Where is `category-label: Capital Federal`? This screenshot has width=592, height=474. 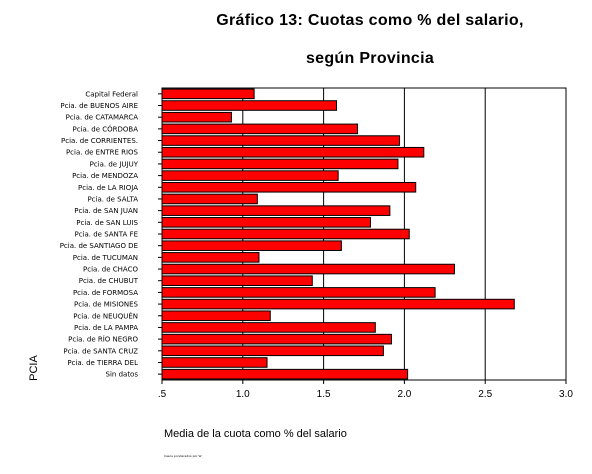 category-label: Capital Federal is located at coordinates (111, 94).